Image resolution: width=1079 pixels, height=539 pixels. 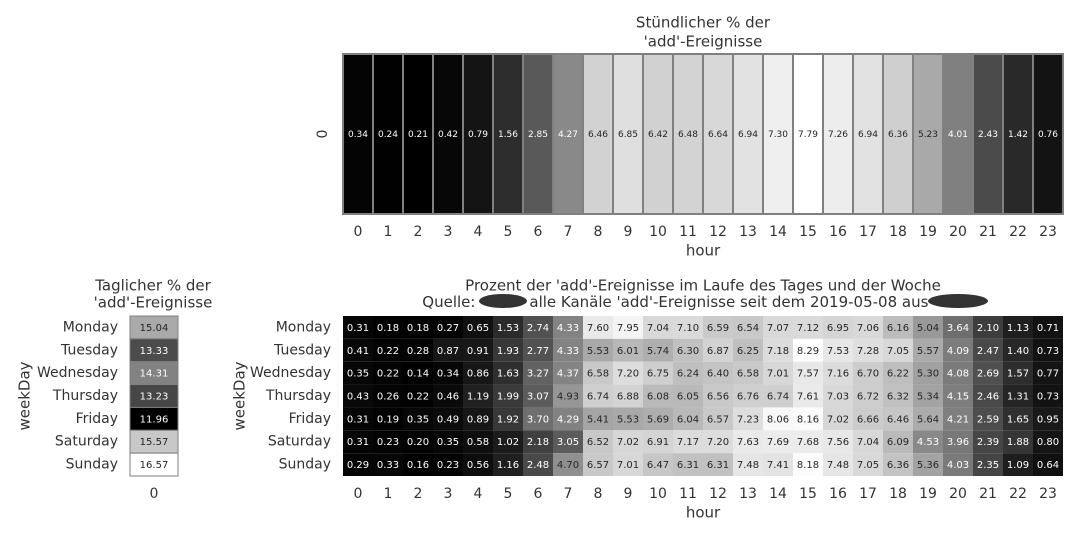 What do you see at coordinates (808, 328) in the screenshot?
I see `cell-label: 7.12` at bounding box center [808, 328].